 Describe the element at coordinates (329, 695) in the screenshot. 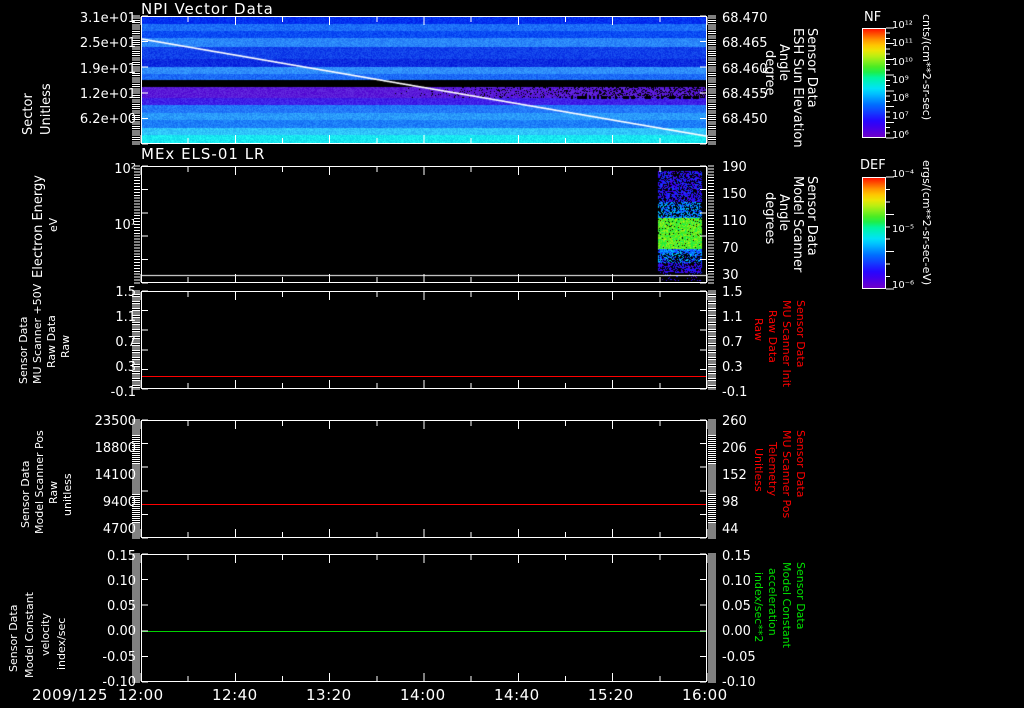

I see `xtick-2: 13:20` at that location.